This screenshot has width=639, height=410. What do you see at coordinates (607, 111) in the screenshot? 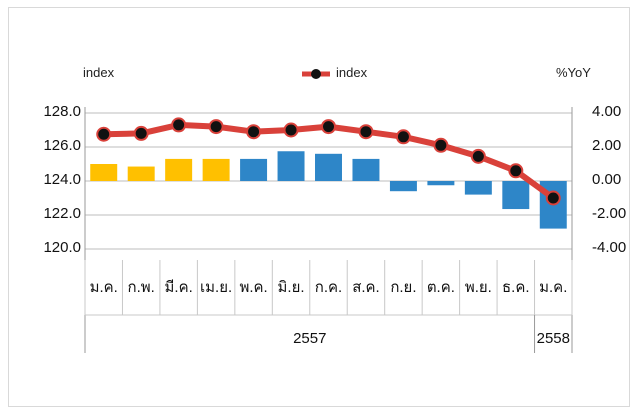
I see `right-tick-label: 4.00` at bounding box center [607, 111].